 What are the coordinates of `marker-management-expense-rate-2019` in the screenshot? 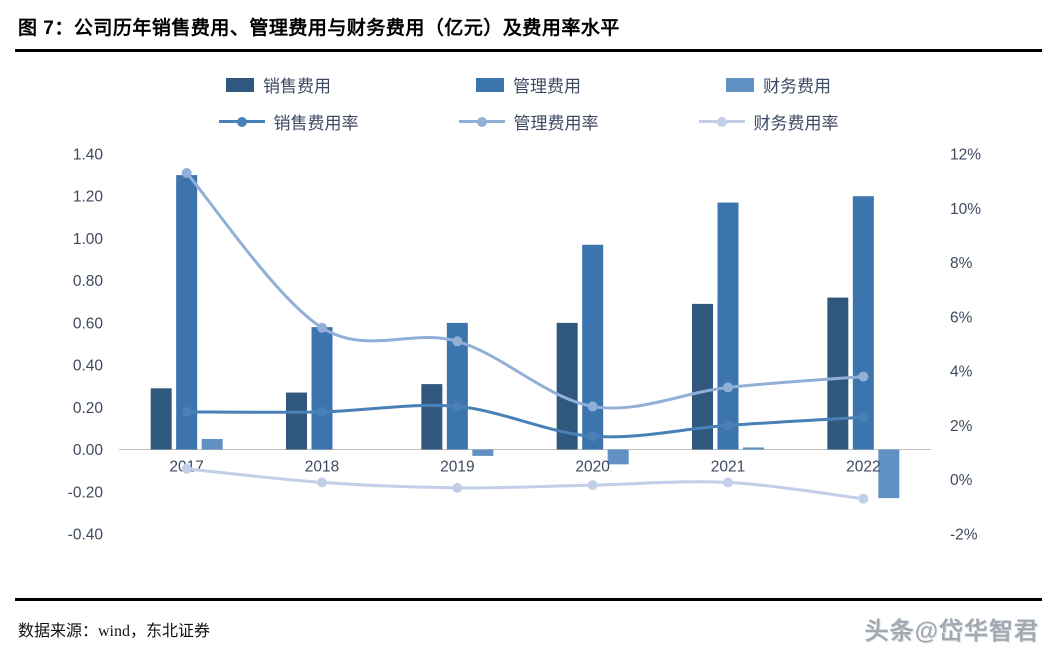 It's located at (457, 341).